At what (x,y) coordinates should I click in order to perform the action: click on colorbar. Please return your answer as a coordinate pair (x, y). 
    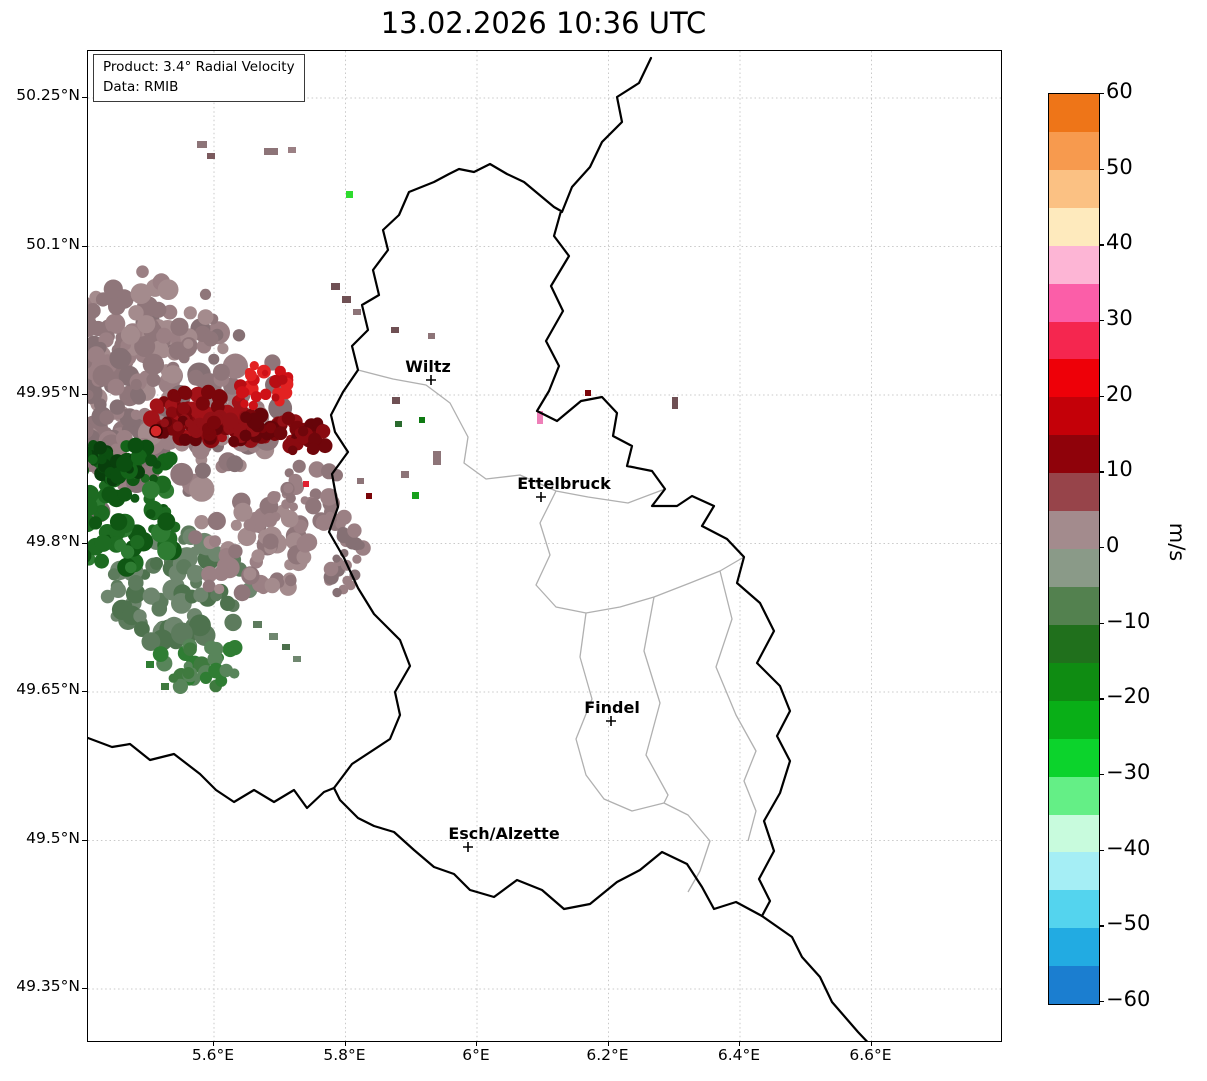
    Looking at the image, I should click on (1074, 549).